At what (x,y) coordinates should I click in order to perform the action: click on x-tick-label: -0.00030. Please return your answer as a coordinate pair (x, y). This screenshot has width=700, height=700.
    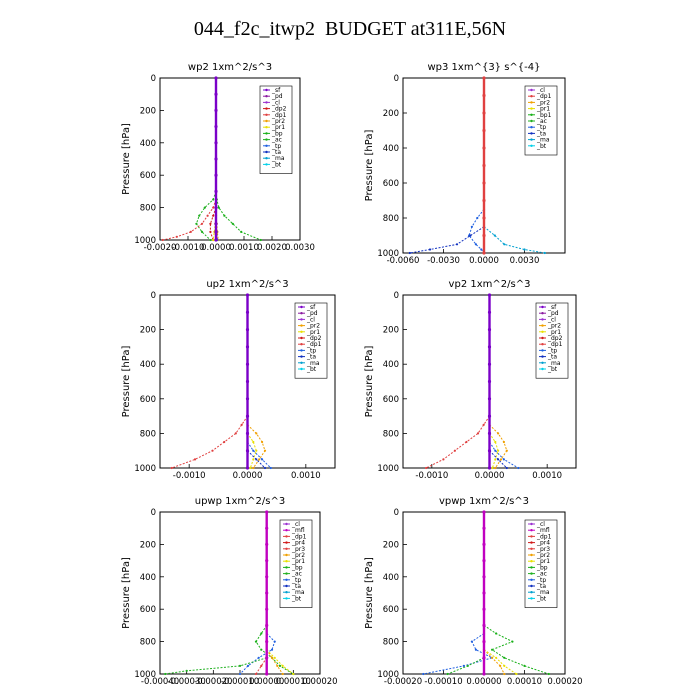
    Looking at the image, I should click on (187, 682).